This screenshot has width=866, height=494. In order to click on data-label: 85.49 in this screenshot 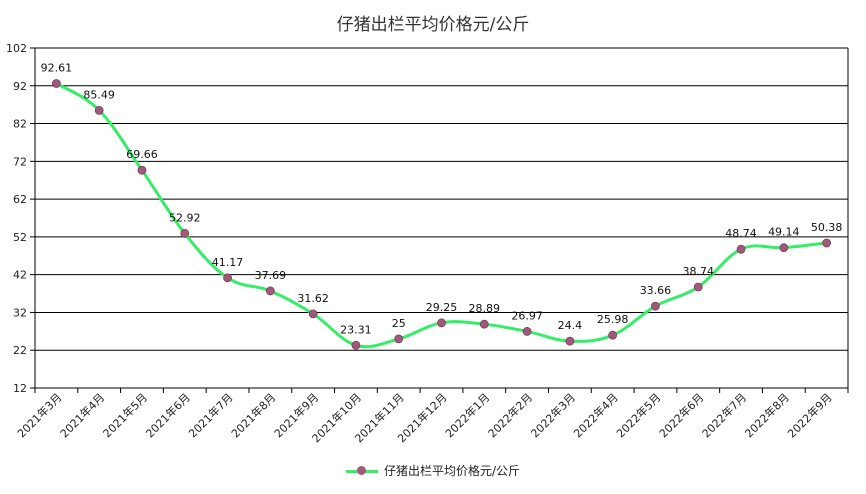, I will do `click(99, 94)`.